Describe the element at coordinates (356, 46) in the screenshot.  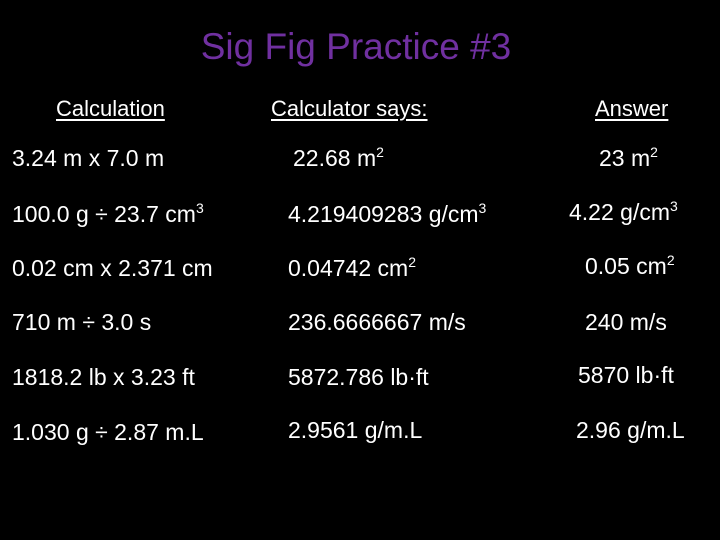
I see `slide-title: Sig Fig Practice #3` at that location.